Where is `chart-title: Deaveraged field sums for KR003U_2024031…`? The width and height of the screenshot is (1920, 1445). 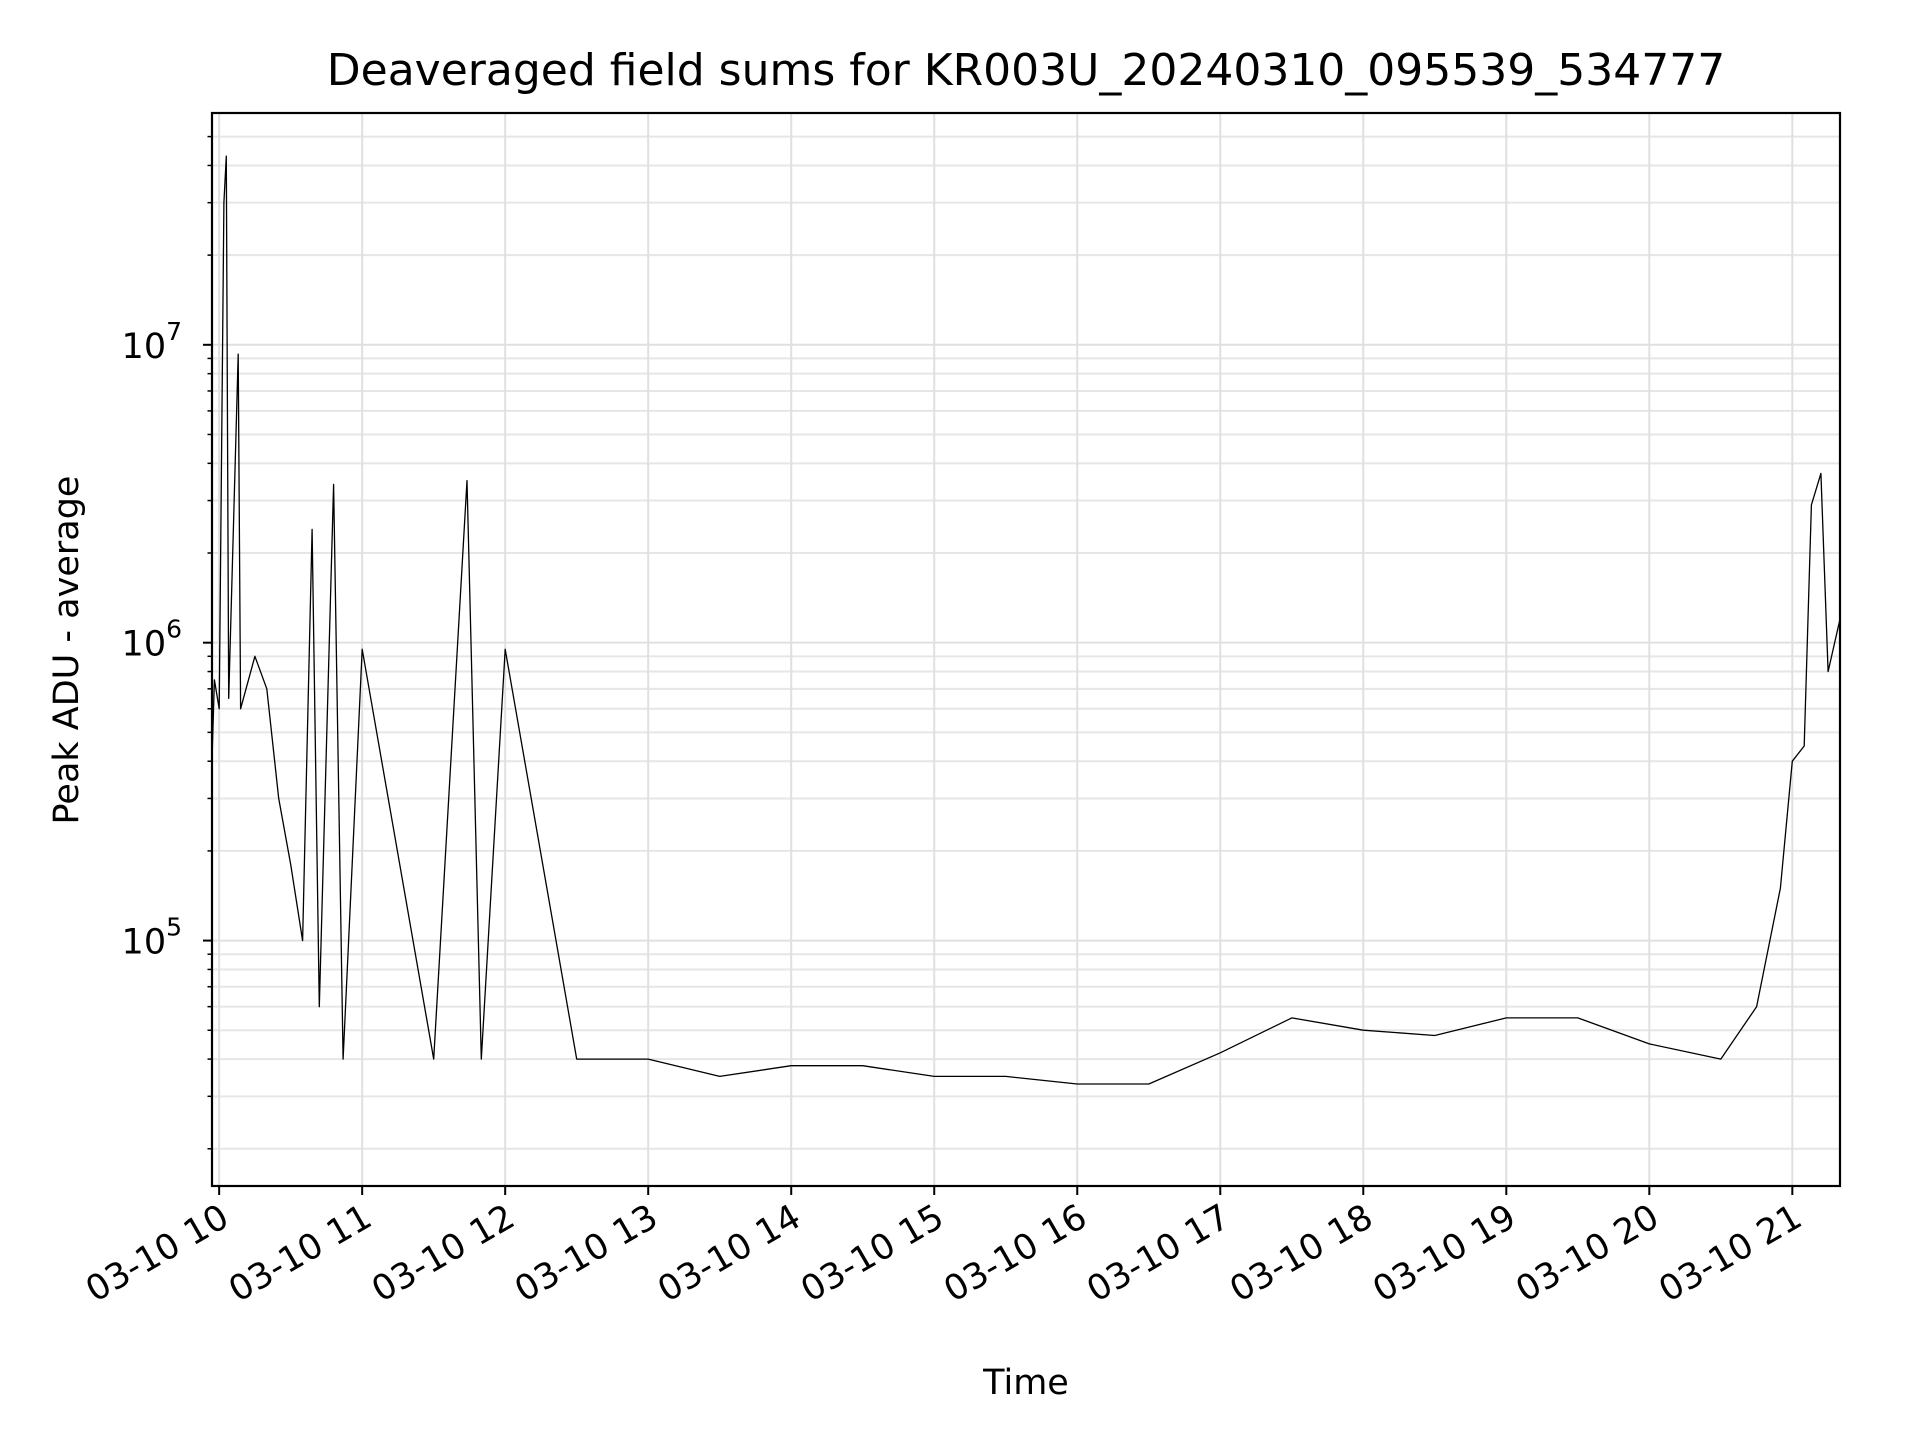 chart-title: Deaveraged field sums for KR003U_2024031… is located at coordinates (1026, 70).